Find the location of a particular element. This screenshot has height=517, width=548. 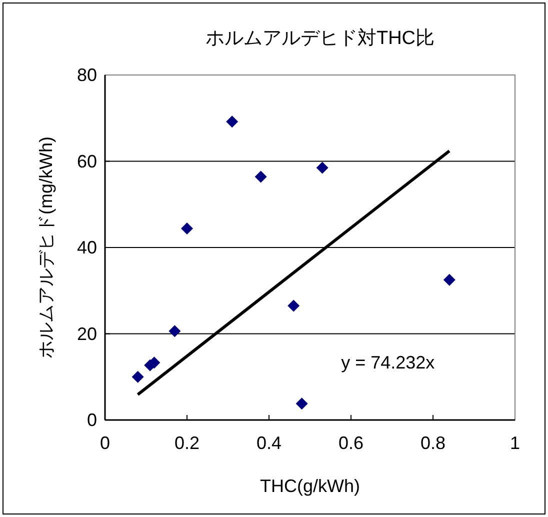

y-tick-label: 20 is located at coordinates (86, 334).